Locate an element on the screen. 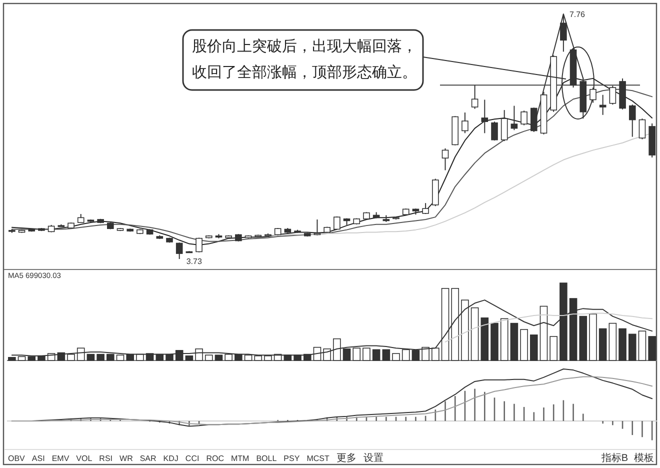 This screenshot has height=468, width=660. text: RSI is located at coordinates (106, 458).